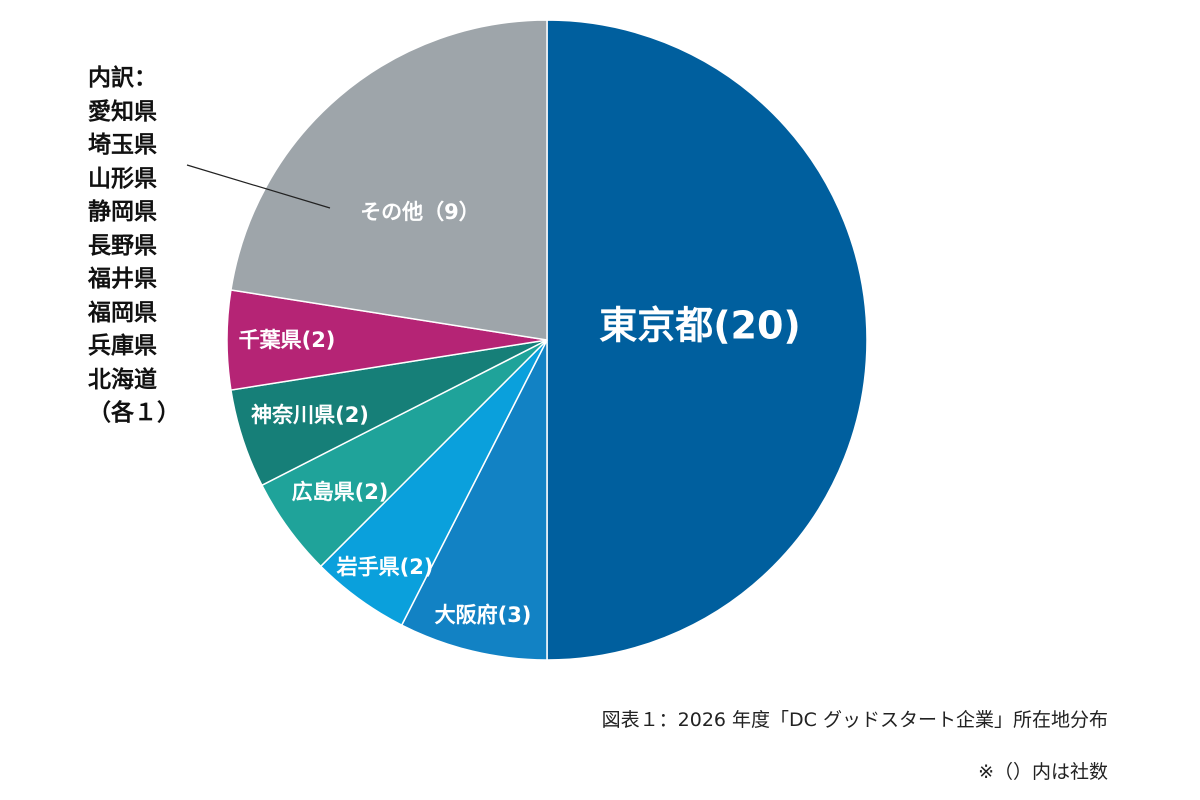 This screenshot has width=1200, height=800. I want to click on chart-caption: 図表１：2026 年度「DC グッドスタート企業」所在地分布, so click(854, 720).